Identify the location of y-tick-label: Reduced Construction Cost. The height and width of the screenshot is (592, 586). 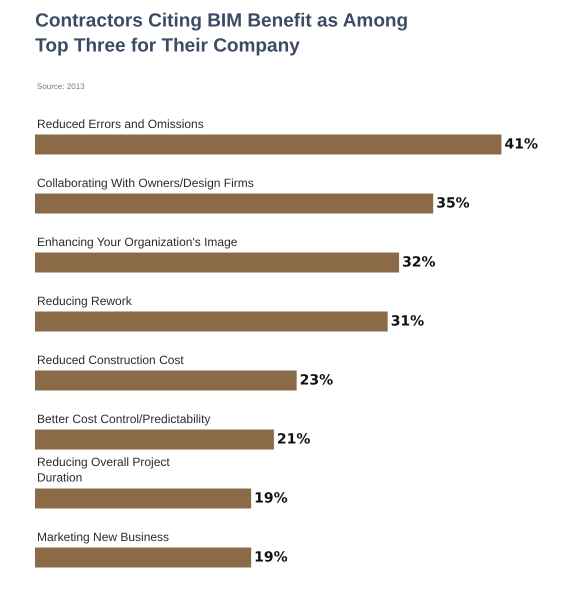
(110, 360).